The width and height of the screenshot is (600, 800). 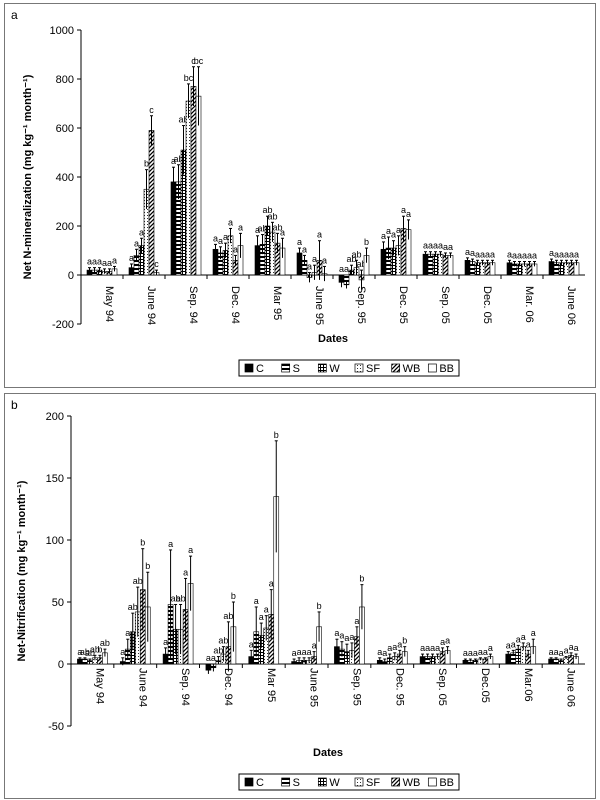 What do you see at coordinates (151, 110) in the screenshot?
I see `significance-label: c` at bounding box center [151, 110].